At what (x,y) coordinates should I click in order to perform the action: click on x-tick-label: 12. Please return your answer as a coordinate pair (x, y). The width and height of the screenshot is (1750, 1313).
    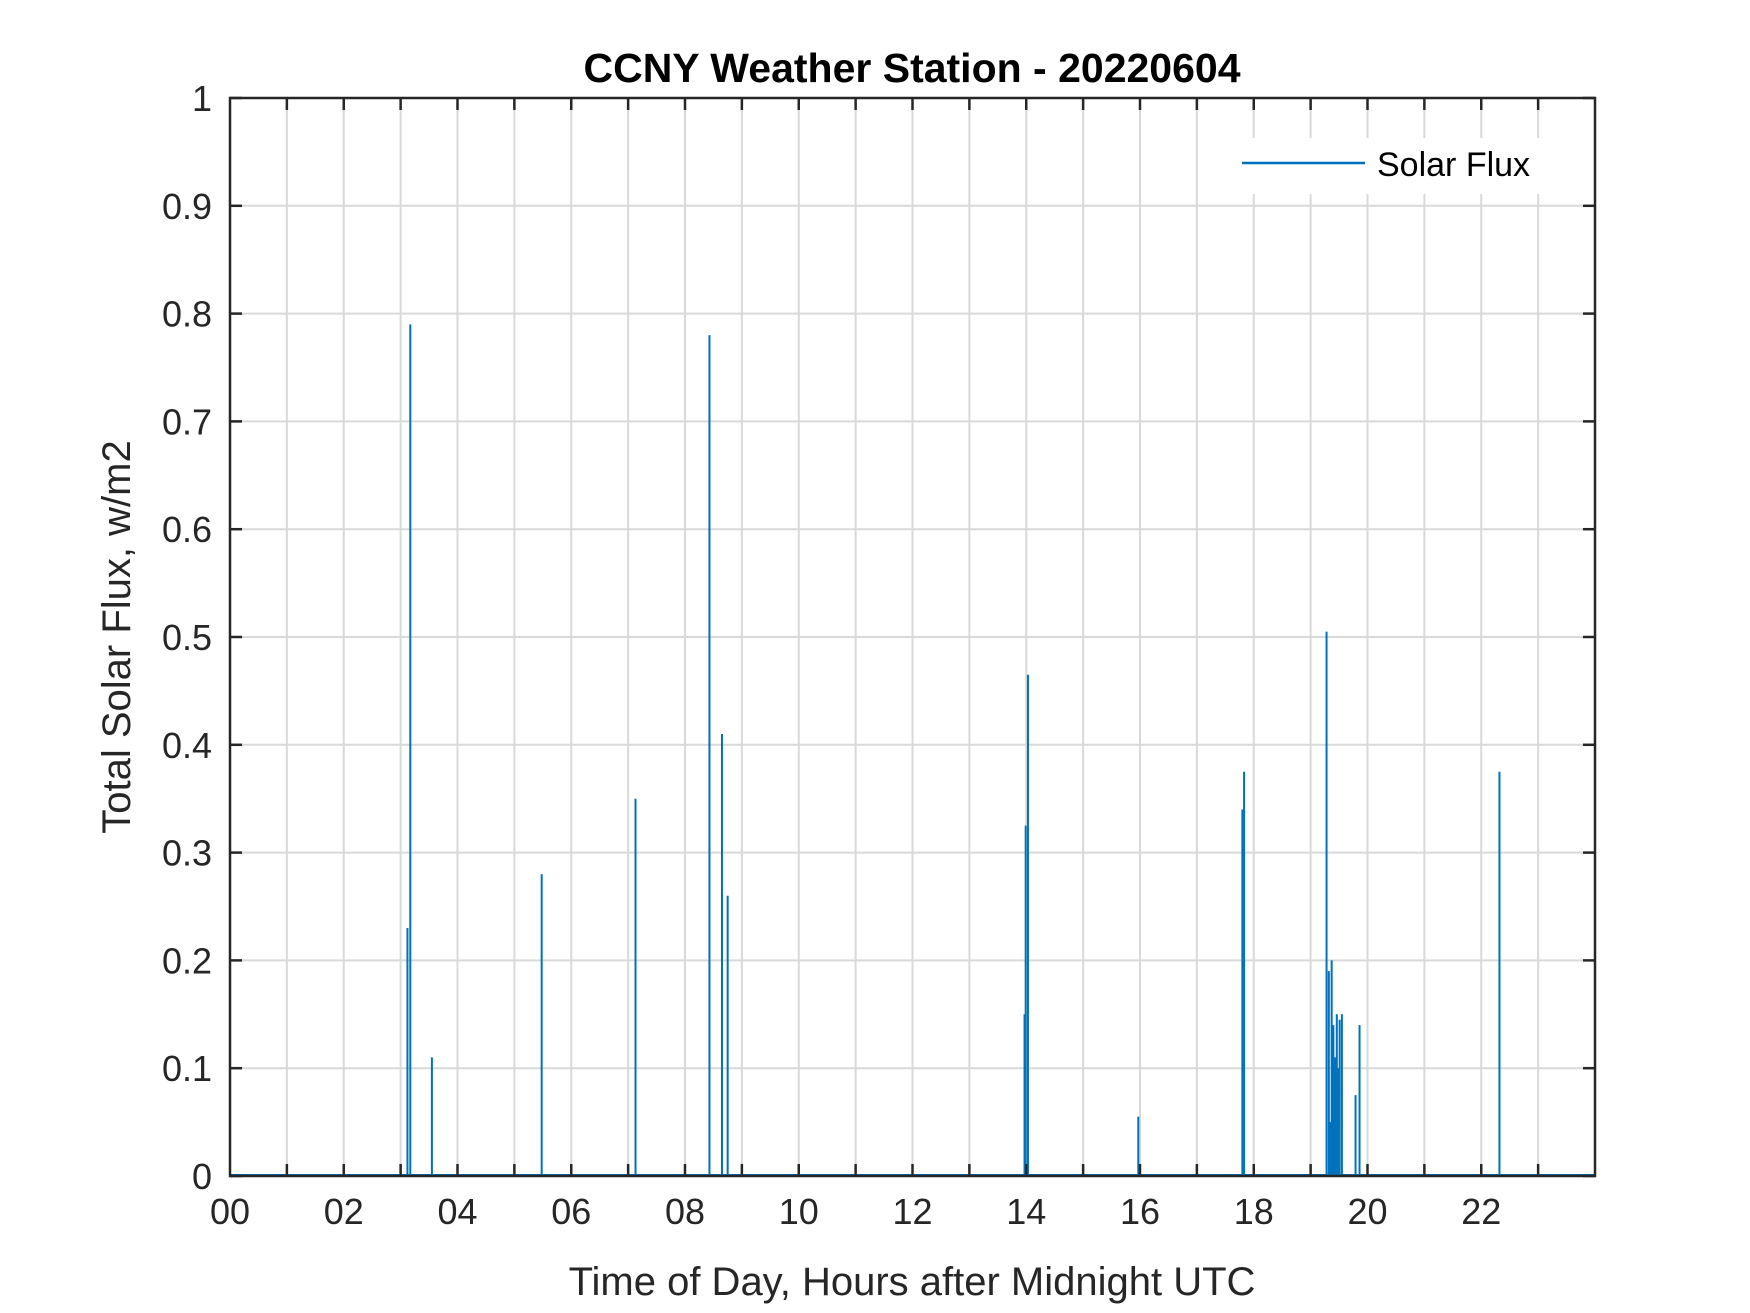
    Looking at the image, I should click on (912, 1211).